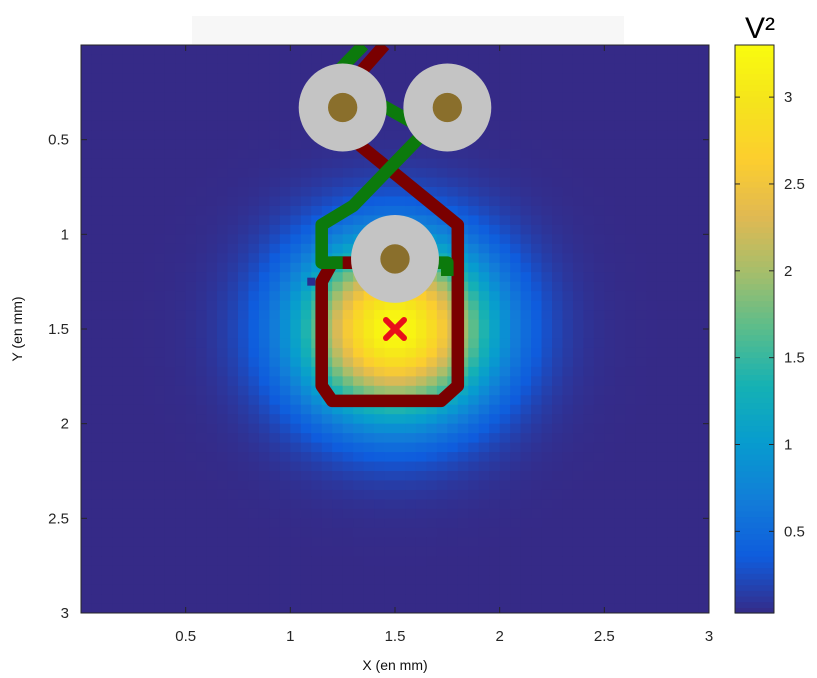 The image size is (817, 678). Describe the element at coordinates (58, 140) in the screenshot. I see `y-tick-label: 0.5` at that location.